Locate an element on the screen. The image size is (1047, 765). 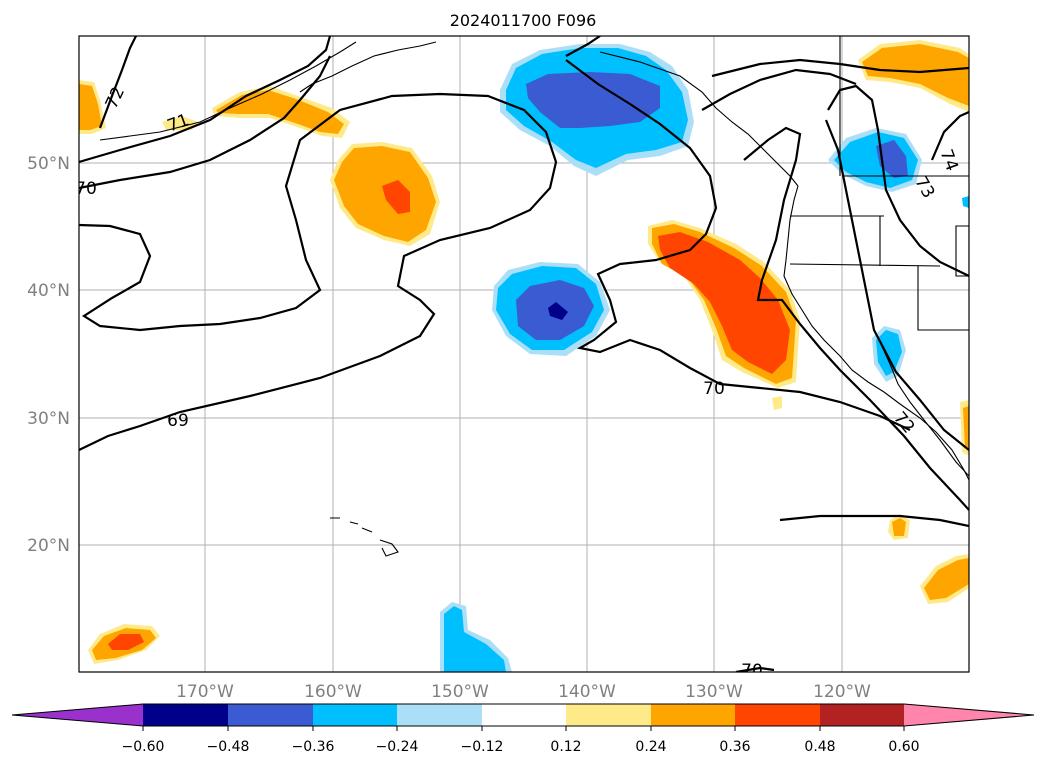
lon-label-120w: 120°W is located at coordinates (842, 692).